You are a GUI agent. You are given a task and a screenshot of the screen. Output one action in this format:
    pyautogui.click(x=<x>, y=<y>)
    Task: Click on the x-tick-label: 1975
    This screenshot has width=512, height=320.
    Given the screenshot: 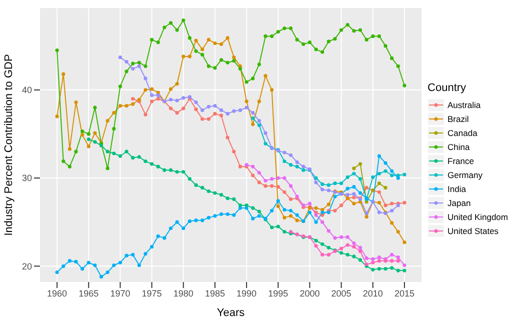 What is the action you would take?
    pyautogui.click(x=152, y=293)
    